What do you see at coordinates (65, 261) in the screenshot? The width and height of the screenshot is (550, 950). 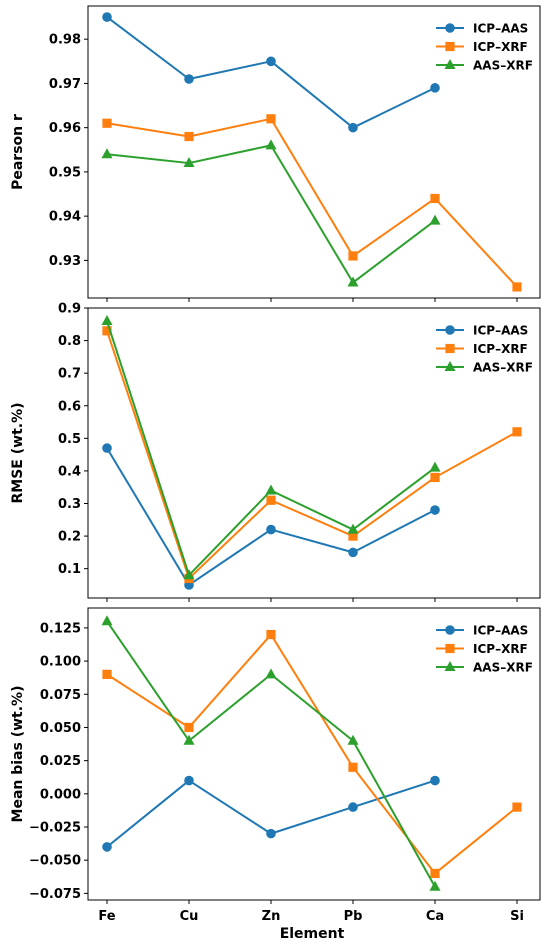 I see `y-tick-label: 0.93` at bounding box center [65, 261].